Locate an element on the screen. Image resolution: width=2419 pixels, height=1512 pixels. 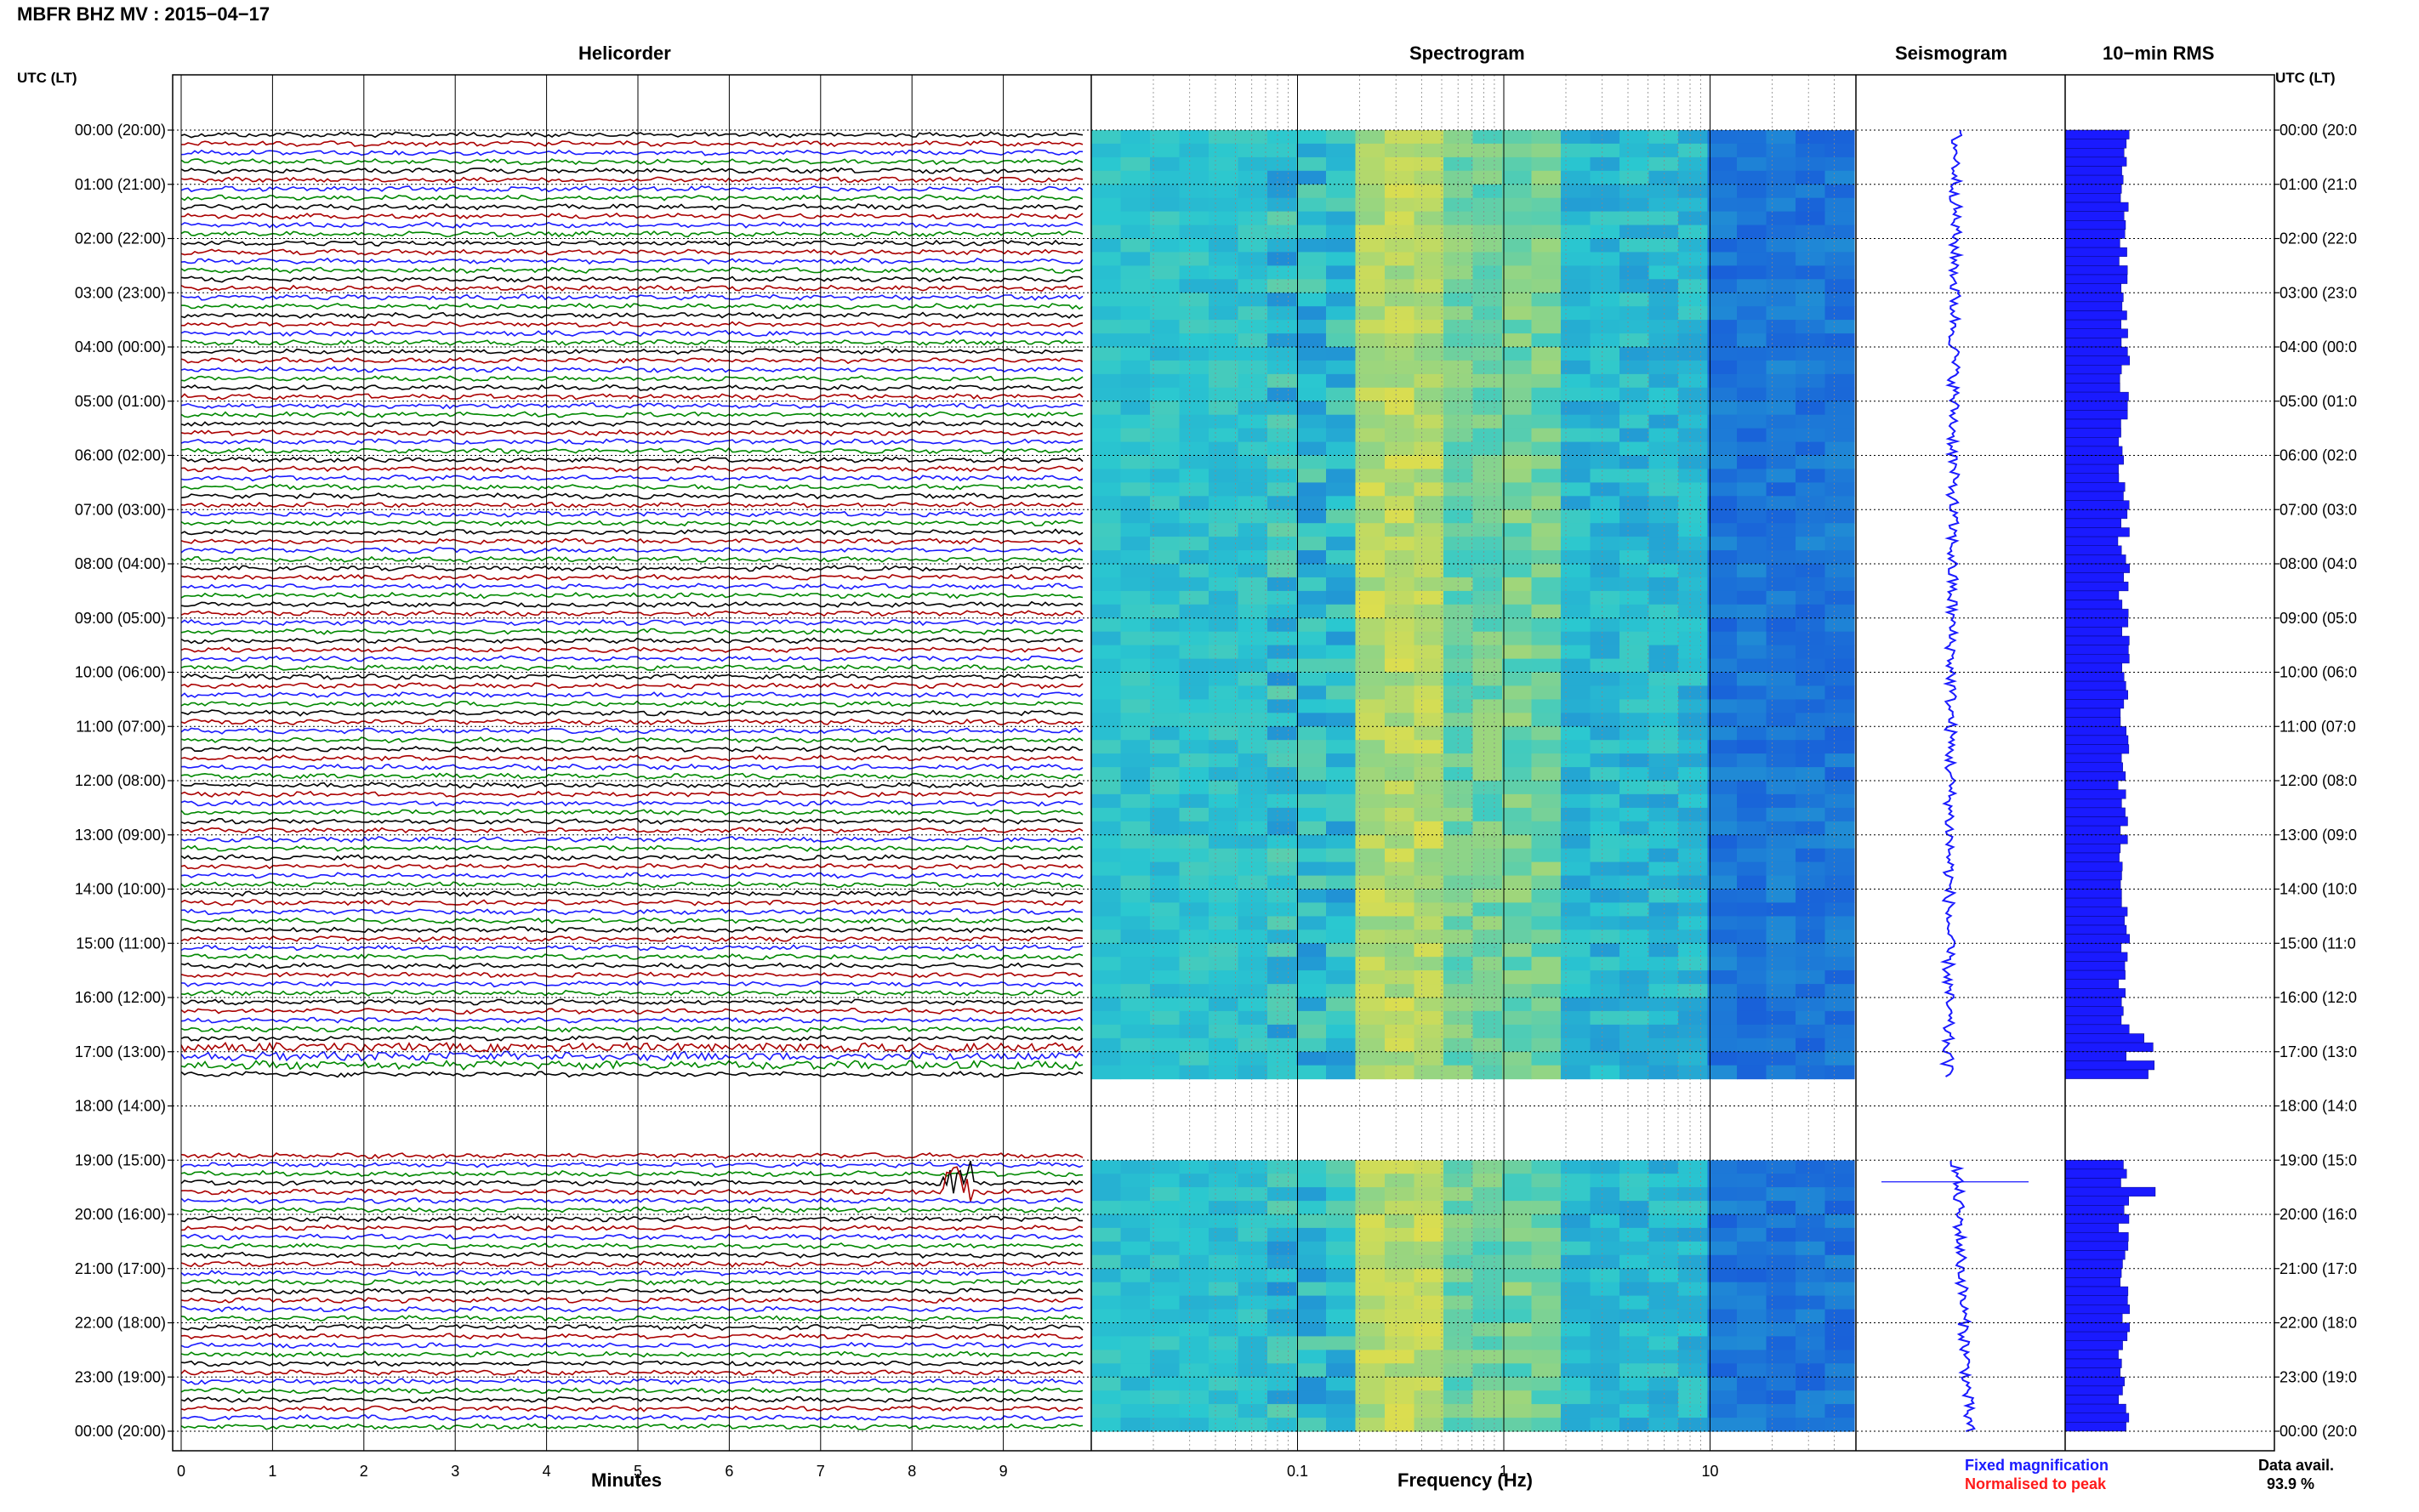
left-time-label: 07:00 (03:00) is located at coordinates (120, 509).